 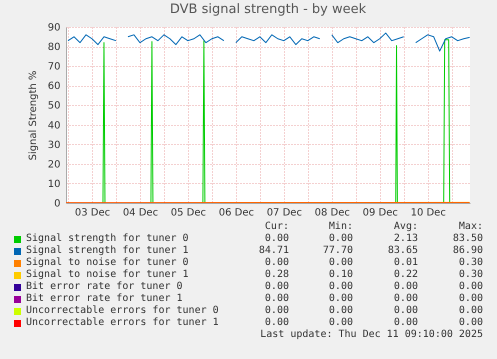 I want to click on x-tick-label: 08 Dec, so click(x=332, y=213).